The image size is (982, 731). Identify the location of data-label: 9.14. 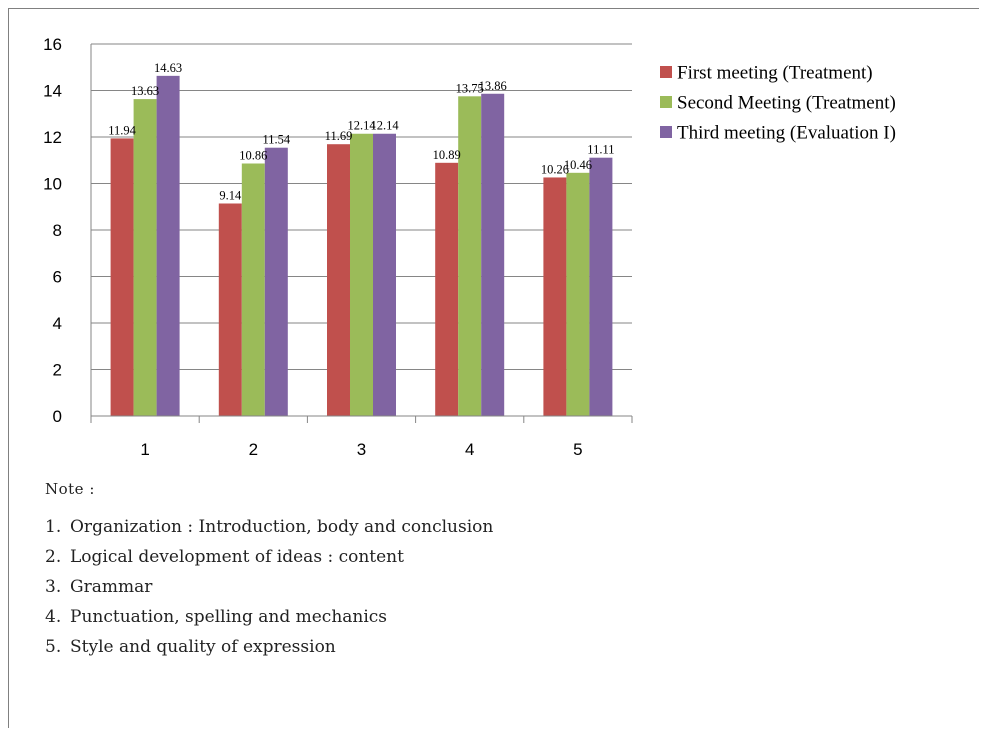
(230, 195).